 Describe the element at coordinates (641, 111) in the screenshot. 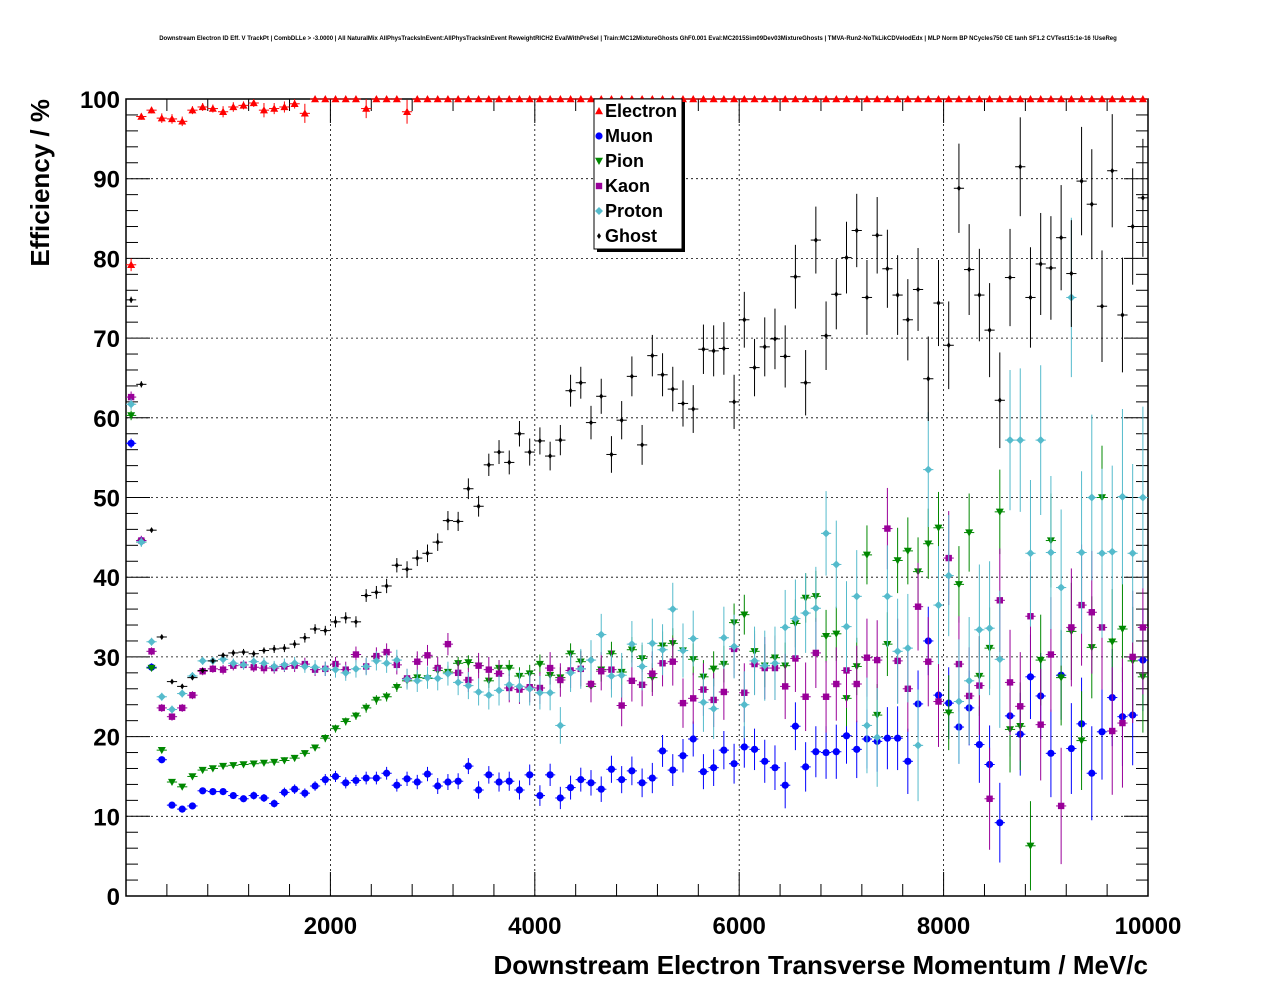

I see `legend-label: Electron` at that location.